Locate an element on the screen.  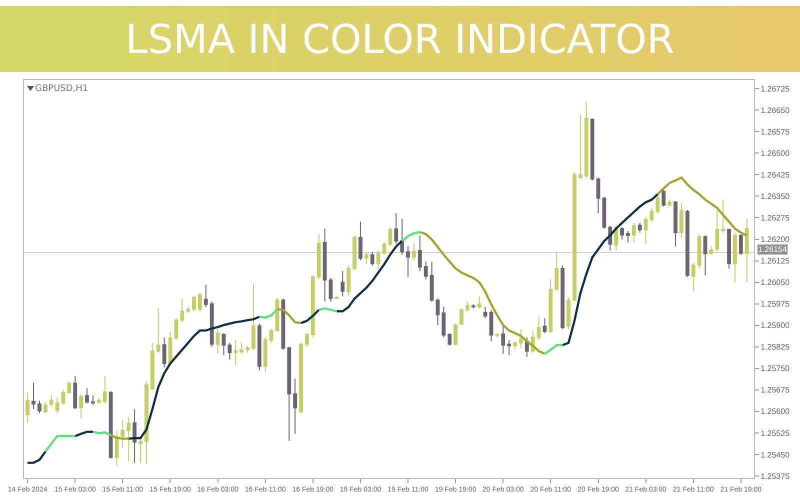
y-tick-label: 1.26200 is located at coordinates (775, 239).